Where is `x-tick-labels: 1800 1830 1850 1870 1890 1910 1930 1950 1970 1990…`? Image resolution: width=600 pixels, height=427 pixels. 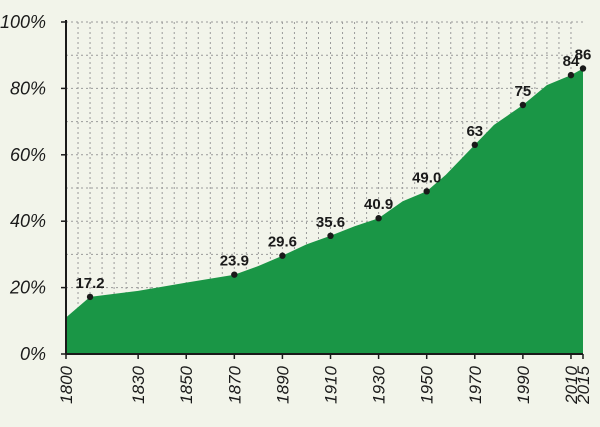 x-tick-labels: 1800 1830 1850 1870 1890 1910 1930 1950 1970 1990… is located at coordinates (325, 384).